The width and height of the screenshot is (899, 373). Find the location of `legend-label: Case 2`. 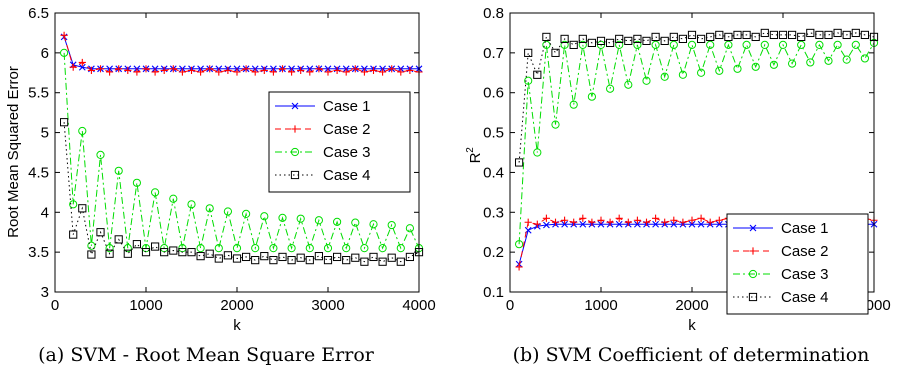

legend-label: Case 2 is located at coordinates (347, 129).